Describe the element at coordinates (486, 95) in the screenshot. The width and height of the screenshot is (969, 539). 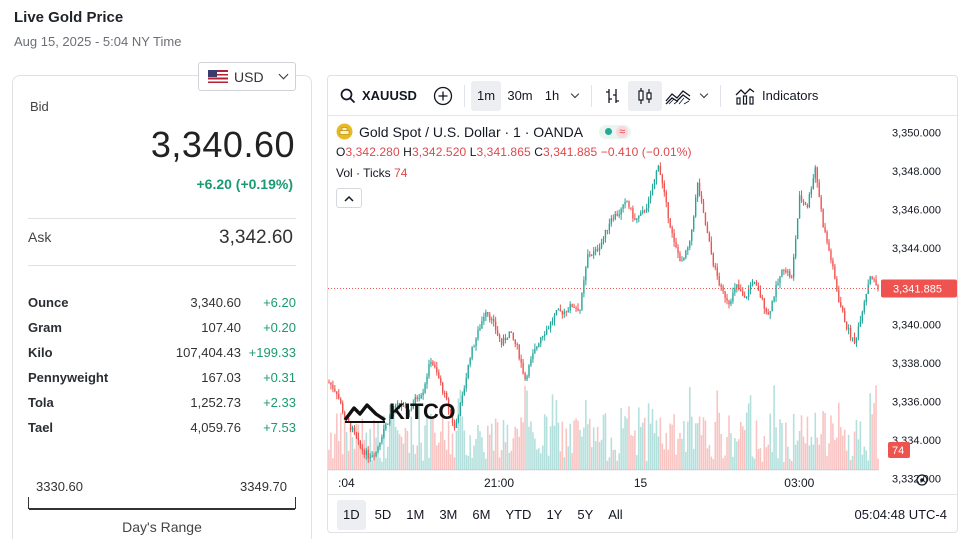
I see `interval-1m: 1m` at that location.